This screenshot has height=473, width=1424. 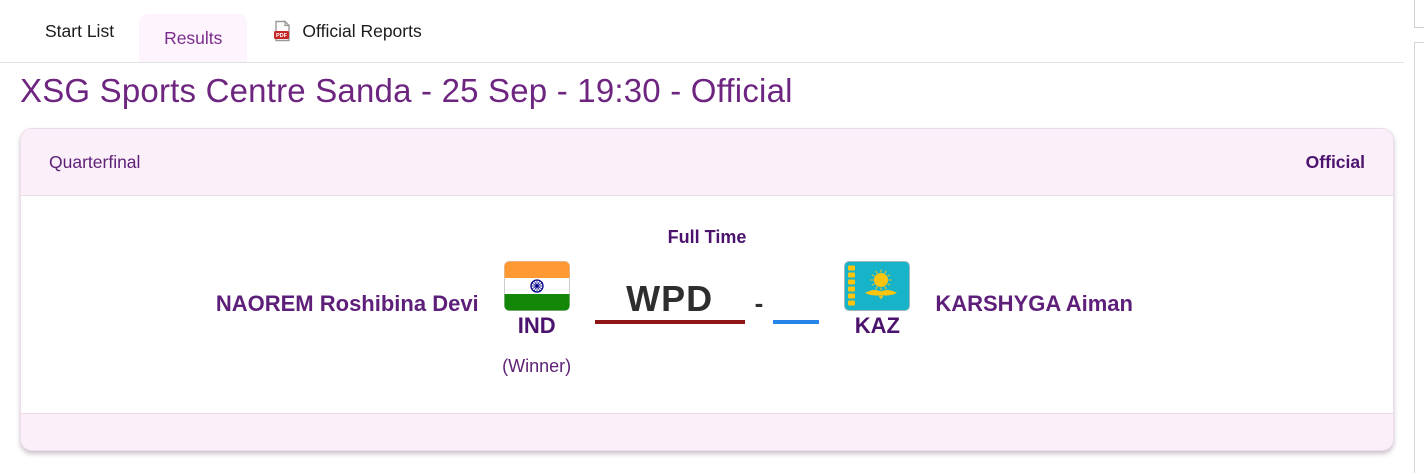 What do you see at coordinates (707, 431) in the screenshot?
I see `match-card-footer` at bounding box center [707, 431].